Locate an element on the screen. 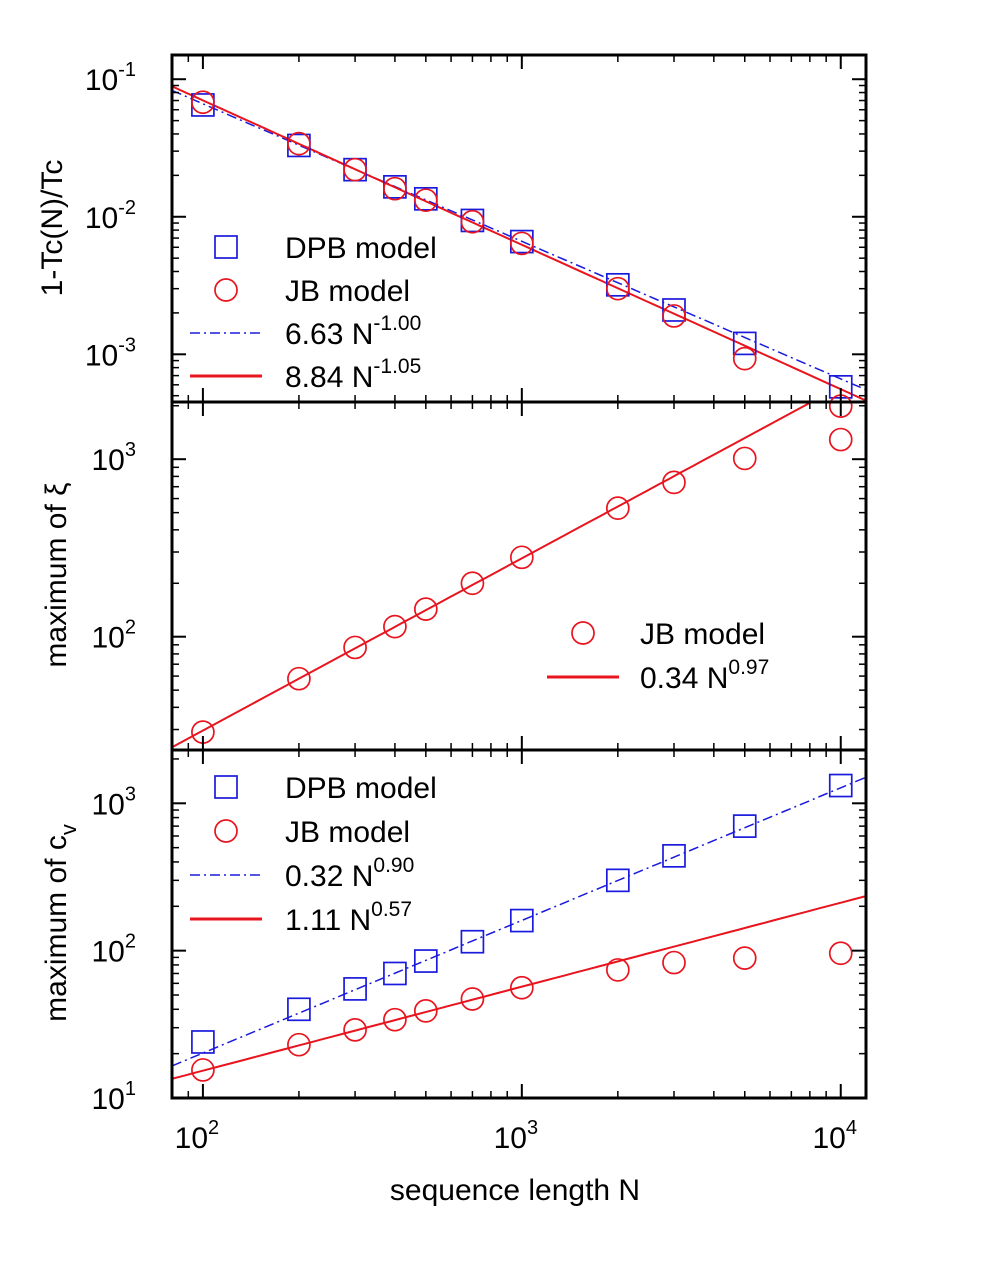 The height and width of the screenshot is (1270, 981). xlabel: sequence length N is located at coordinates (515, 1190).